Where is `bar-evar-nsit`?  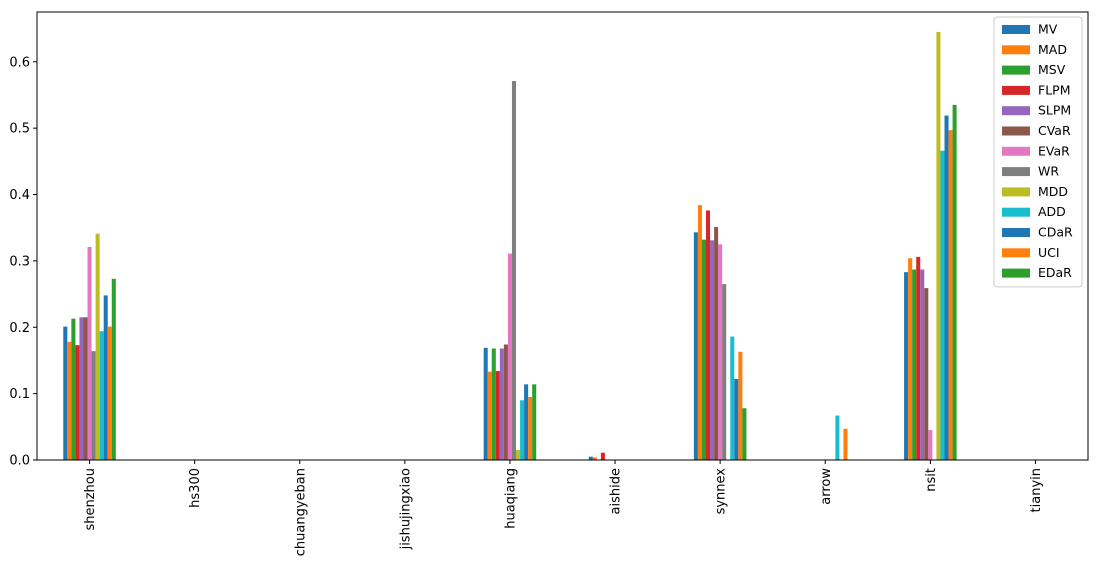 bar-evar-nsit is located at coordinates (930, 445).